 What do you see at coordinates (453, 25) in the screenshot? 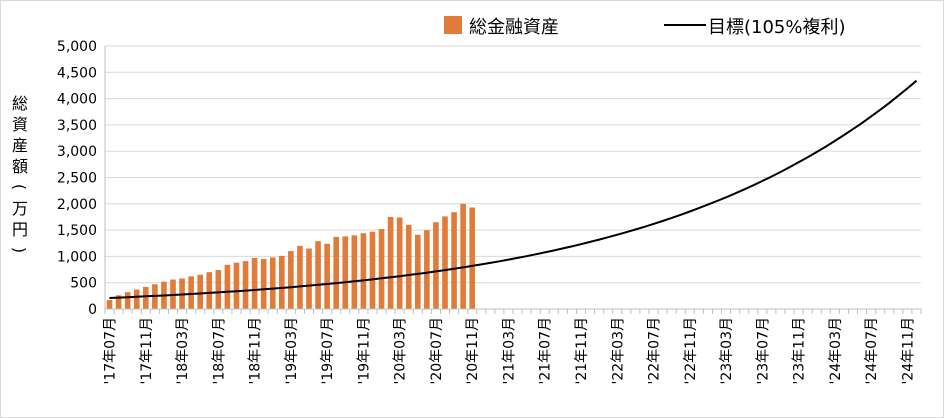
I see `legend-bar-swatch` at bounding box center [453, 25].